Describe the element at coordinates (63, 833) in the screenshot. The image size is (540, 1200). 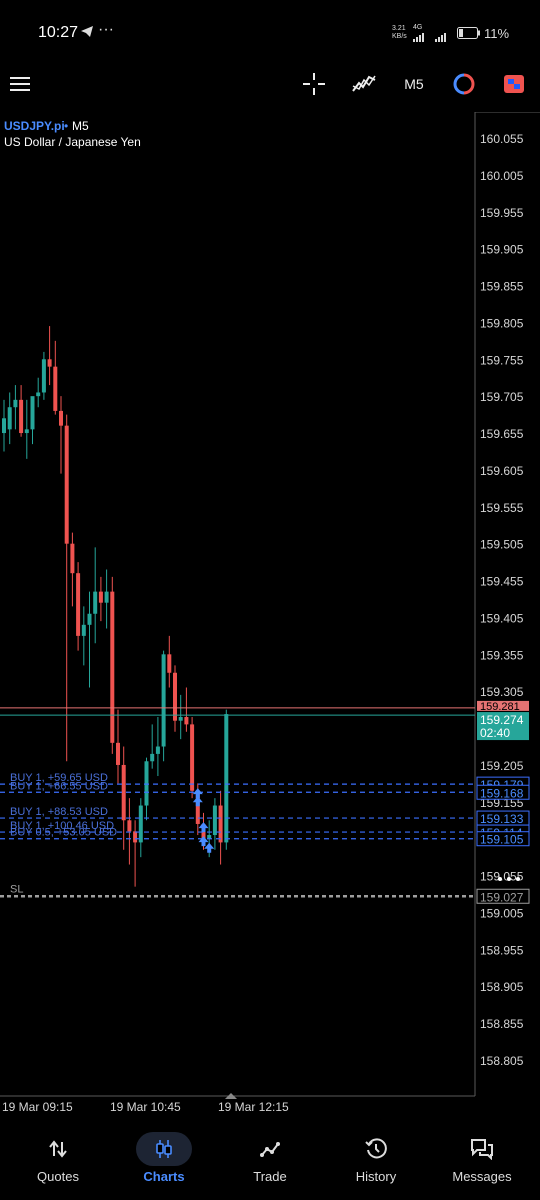
I see `position-label: BUY 0.5, +53.05 USD` at that location.